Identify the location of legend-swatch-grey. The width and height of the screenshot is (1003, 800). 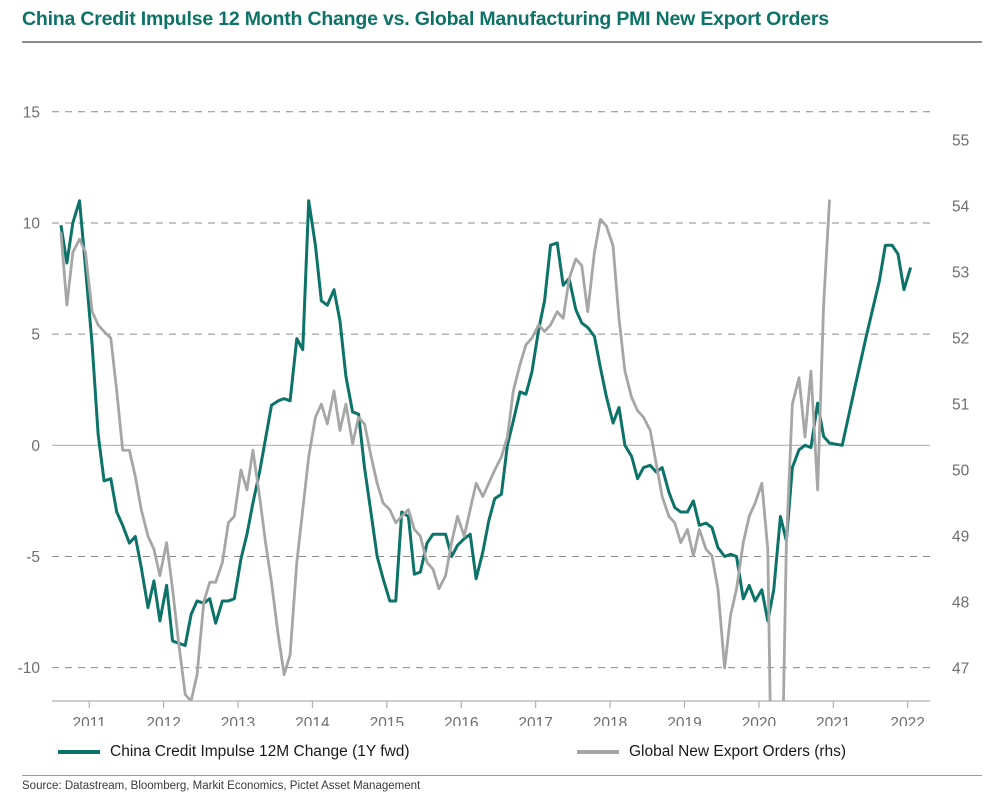
(598, 752).